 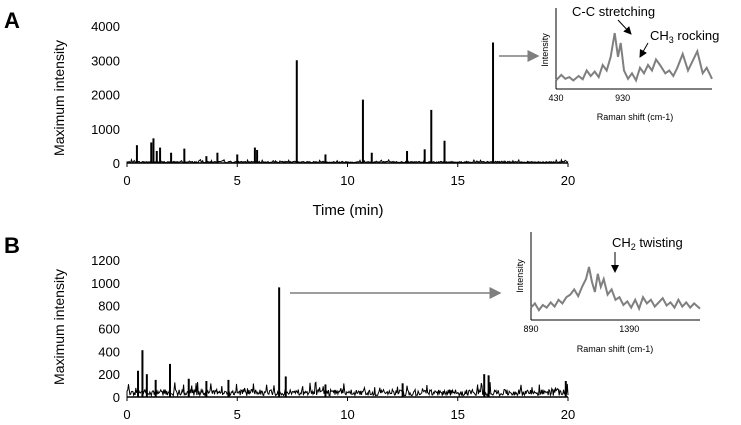 What do you see at coordinates (581, 329) in the screenshot?
I see `inset-b-xticks: 890 1390` at bounding box center [581, 329].